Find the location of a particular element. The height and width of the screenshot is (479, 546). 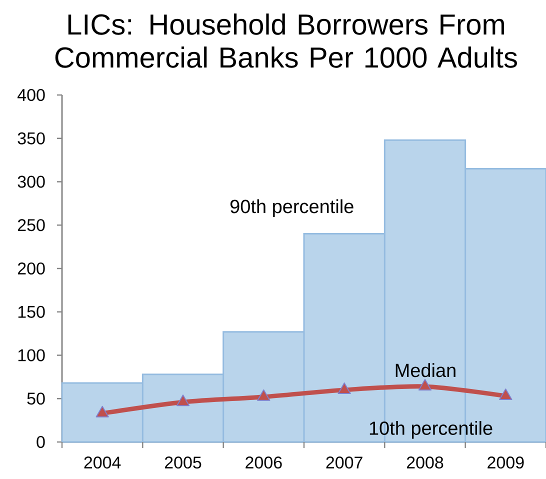

series-label: Median is located at coordinates (426, 370).